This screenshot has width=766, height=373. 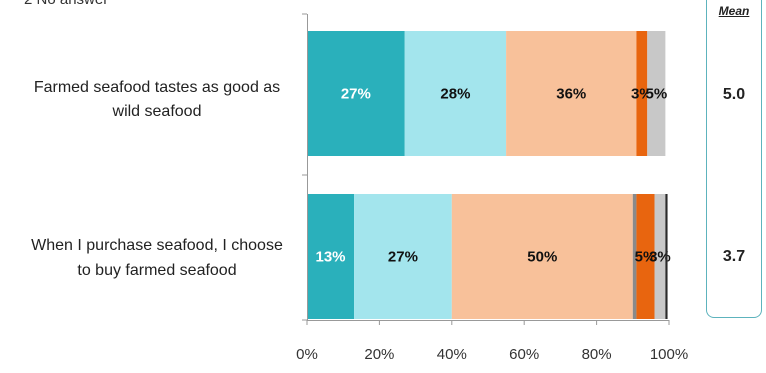 I want to click on data-label-2-3: 50%, so click(x=542, y=257).